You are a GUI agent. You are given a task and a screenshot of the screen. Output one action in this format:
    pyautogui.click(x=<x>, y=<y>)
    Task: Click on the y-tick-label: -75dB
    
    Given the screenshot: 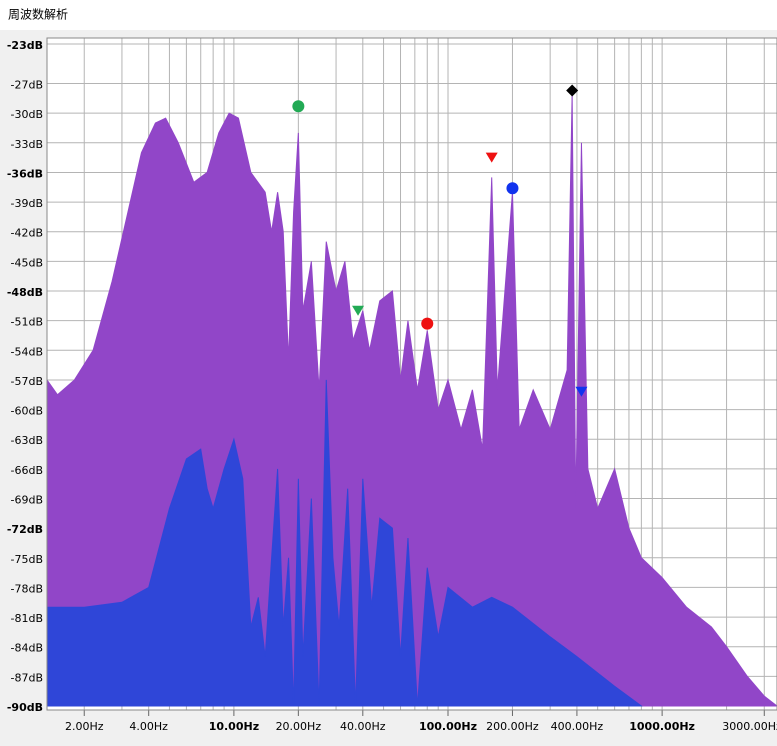 What is the action you would take?
    pyautogui.click(x=27, y=559)
    